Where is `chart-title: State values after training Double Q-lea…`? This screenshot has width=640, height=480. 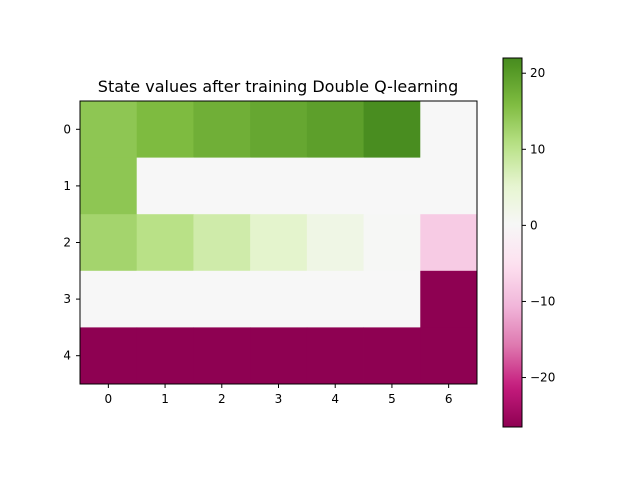 chart-title: State values after training Double Q-lea… is located at coordinates (278, 86).